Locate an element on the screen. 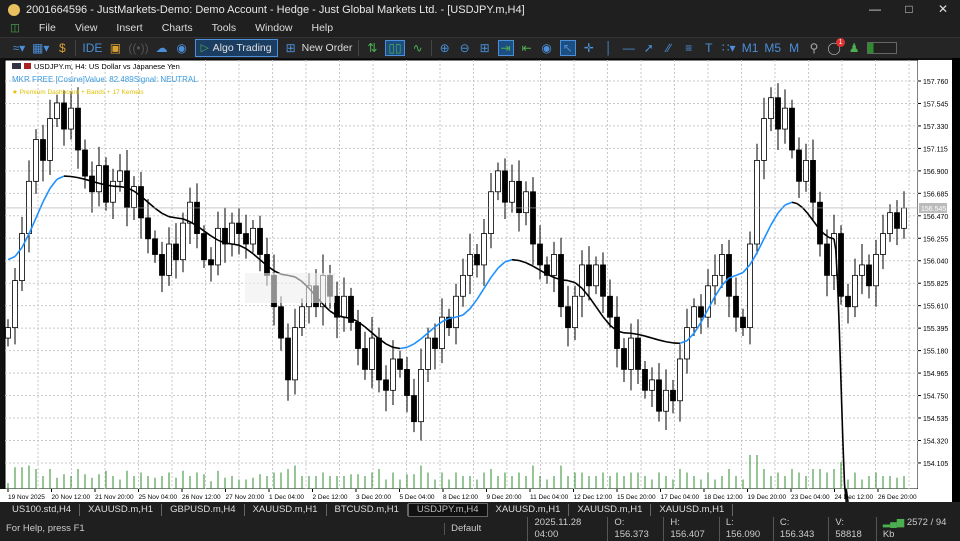 The image size is (960, 541). zoom-in-icon: ⊕ is located at coordinates (445, 48).